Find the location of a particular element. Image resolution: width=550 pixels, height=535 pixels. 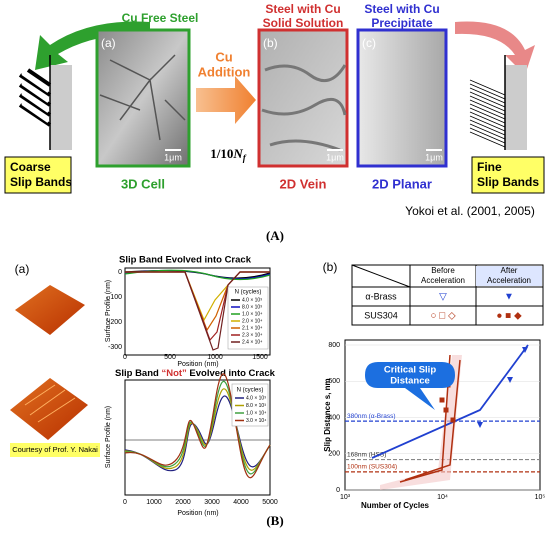

table-header: Acceleration is located at coordinates (509, 280).